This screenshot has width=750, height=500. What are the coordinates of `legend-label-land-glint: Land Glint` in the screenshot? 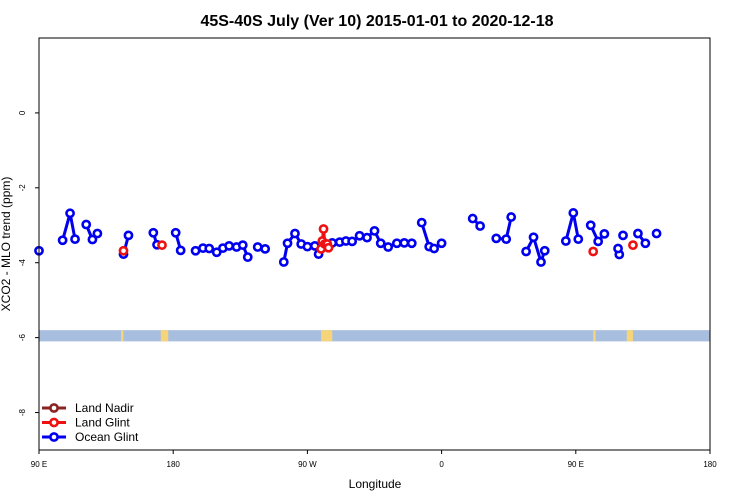 It's located at (102, 423).